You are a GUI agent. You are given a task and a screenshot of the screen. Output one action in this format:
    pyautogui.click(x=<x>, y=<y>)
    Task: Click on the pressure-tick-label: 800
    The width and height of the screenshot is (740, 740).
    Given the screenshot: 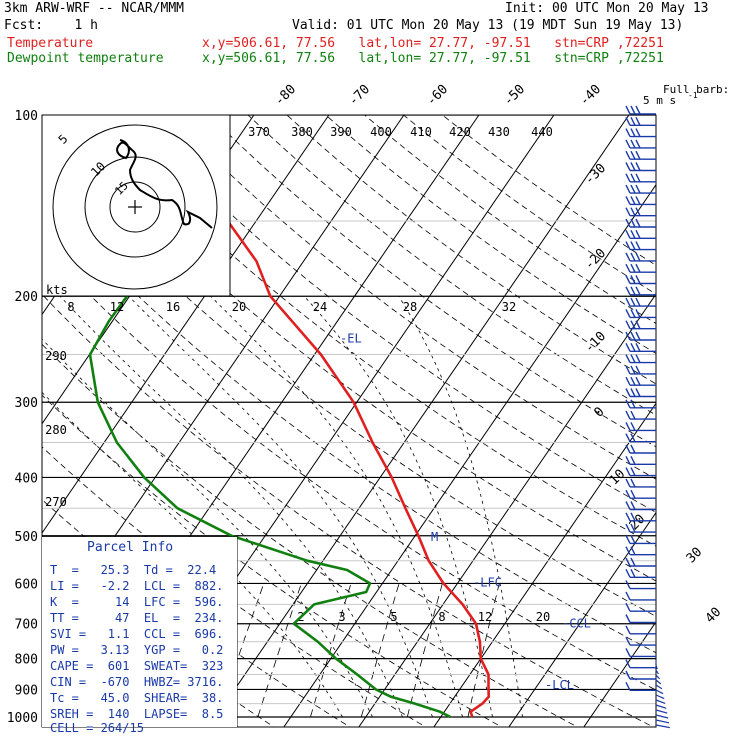 What is the action you would take?
    pyautogui.click(x=26, y=660)
    